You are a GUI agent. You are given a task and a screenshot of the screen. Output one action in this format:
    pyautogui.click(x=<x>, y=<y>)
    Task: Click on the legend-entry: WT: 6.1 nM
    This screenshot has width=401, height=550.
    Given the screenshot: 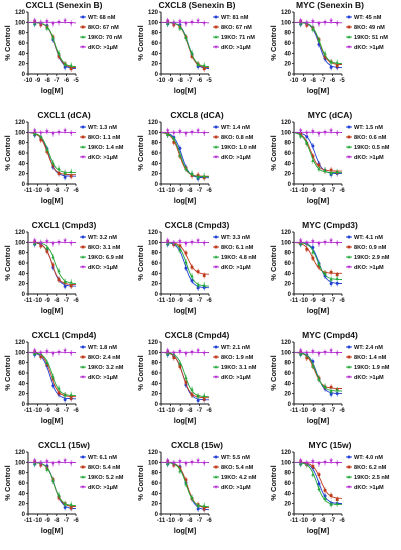 What is the action you would take?
    pyautogui.click(x=98, y=458)
    